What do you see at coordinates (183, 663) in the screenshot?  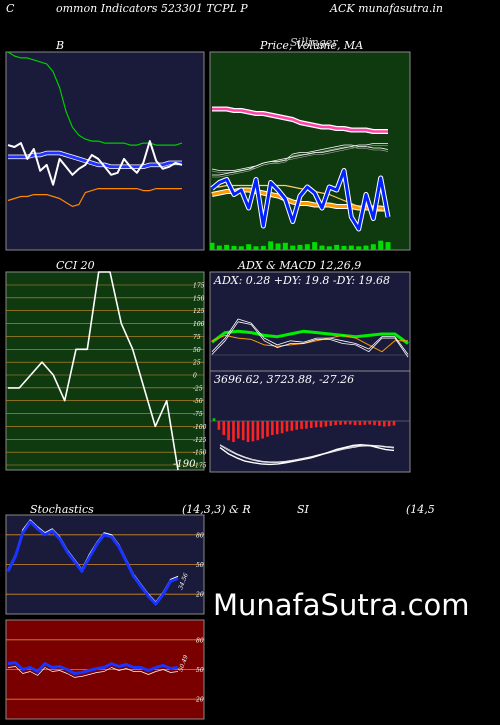 I see `rsi-last-label: 50.49` at bounding box center [183, 663].